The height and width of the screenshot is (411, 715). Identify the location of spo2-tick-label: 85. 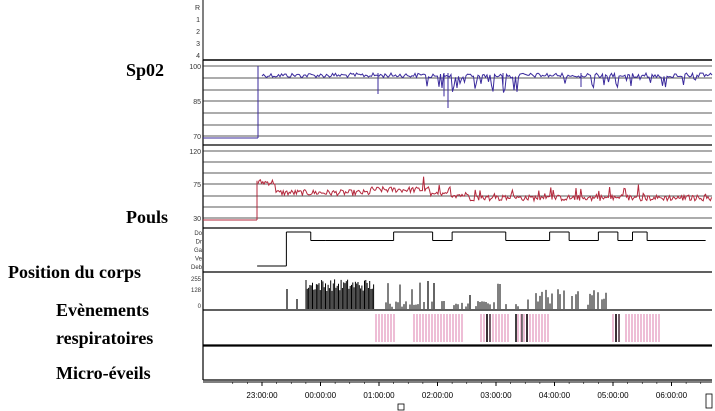
(197, 102).